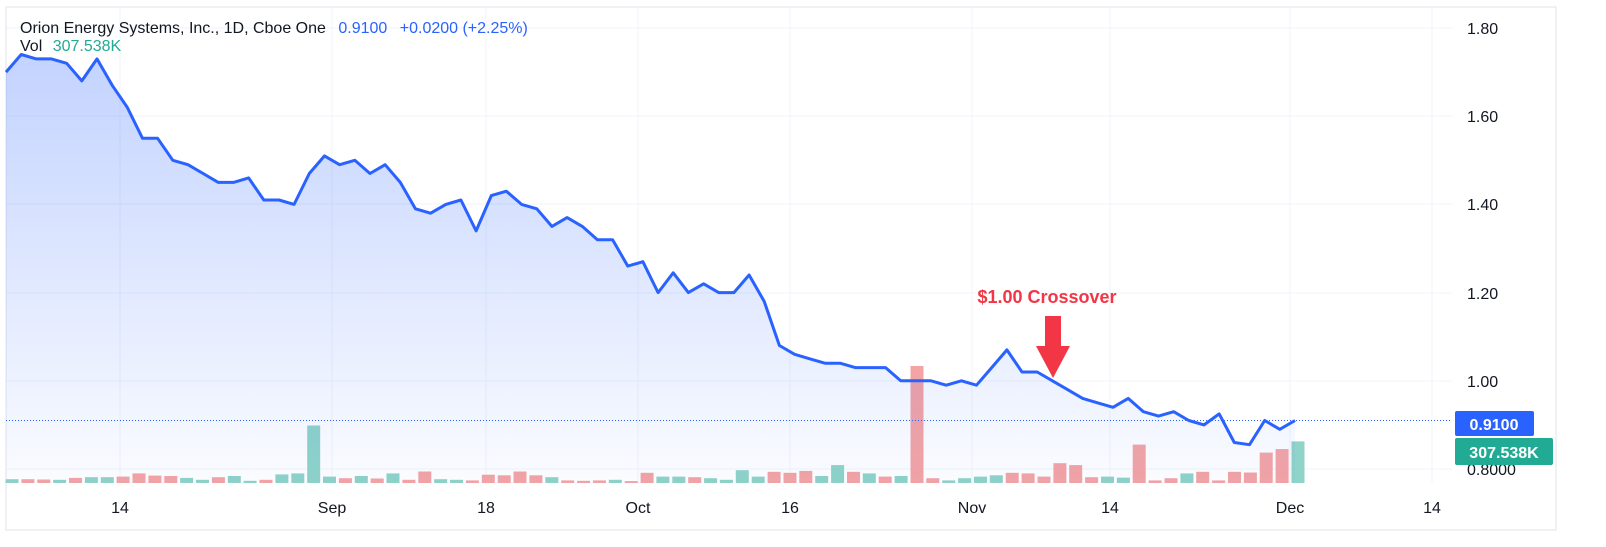 Image resolution: width=1606 pixels, height=547 pixels. What do you see at coordinates (332, 508) in the screenshot?
I see `x-tick-label: Sep` at bounding box center [332, 508].